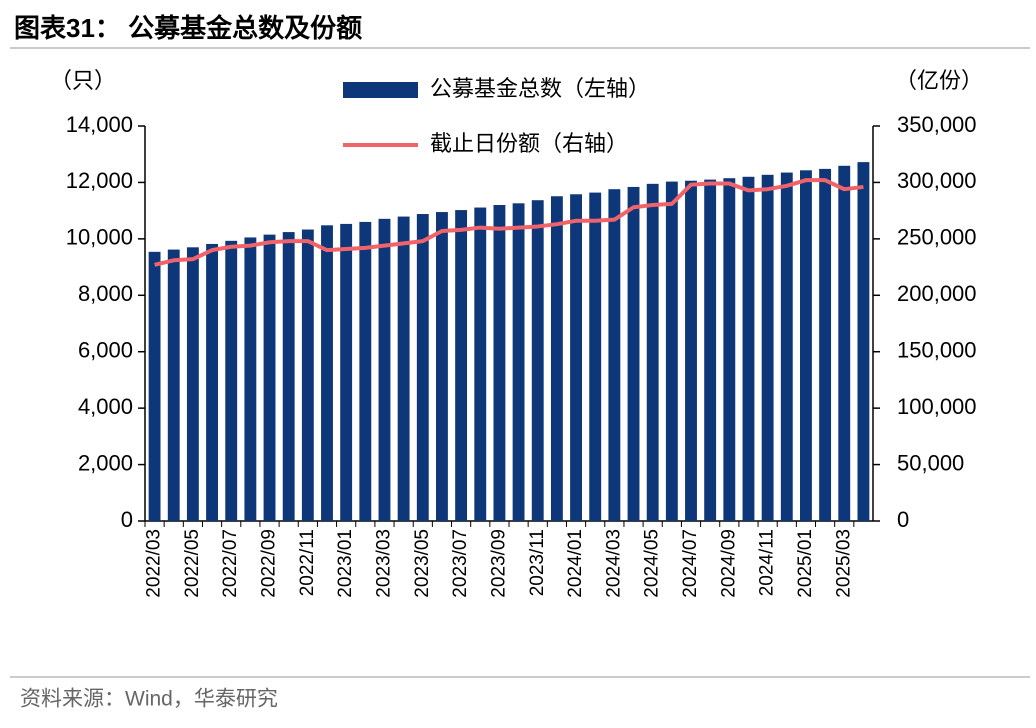  Describe the element at coordinates (575, 563) in the screenshot. I see `x-tick-label: 2024/01` at that location.